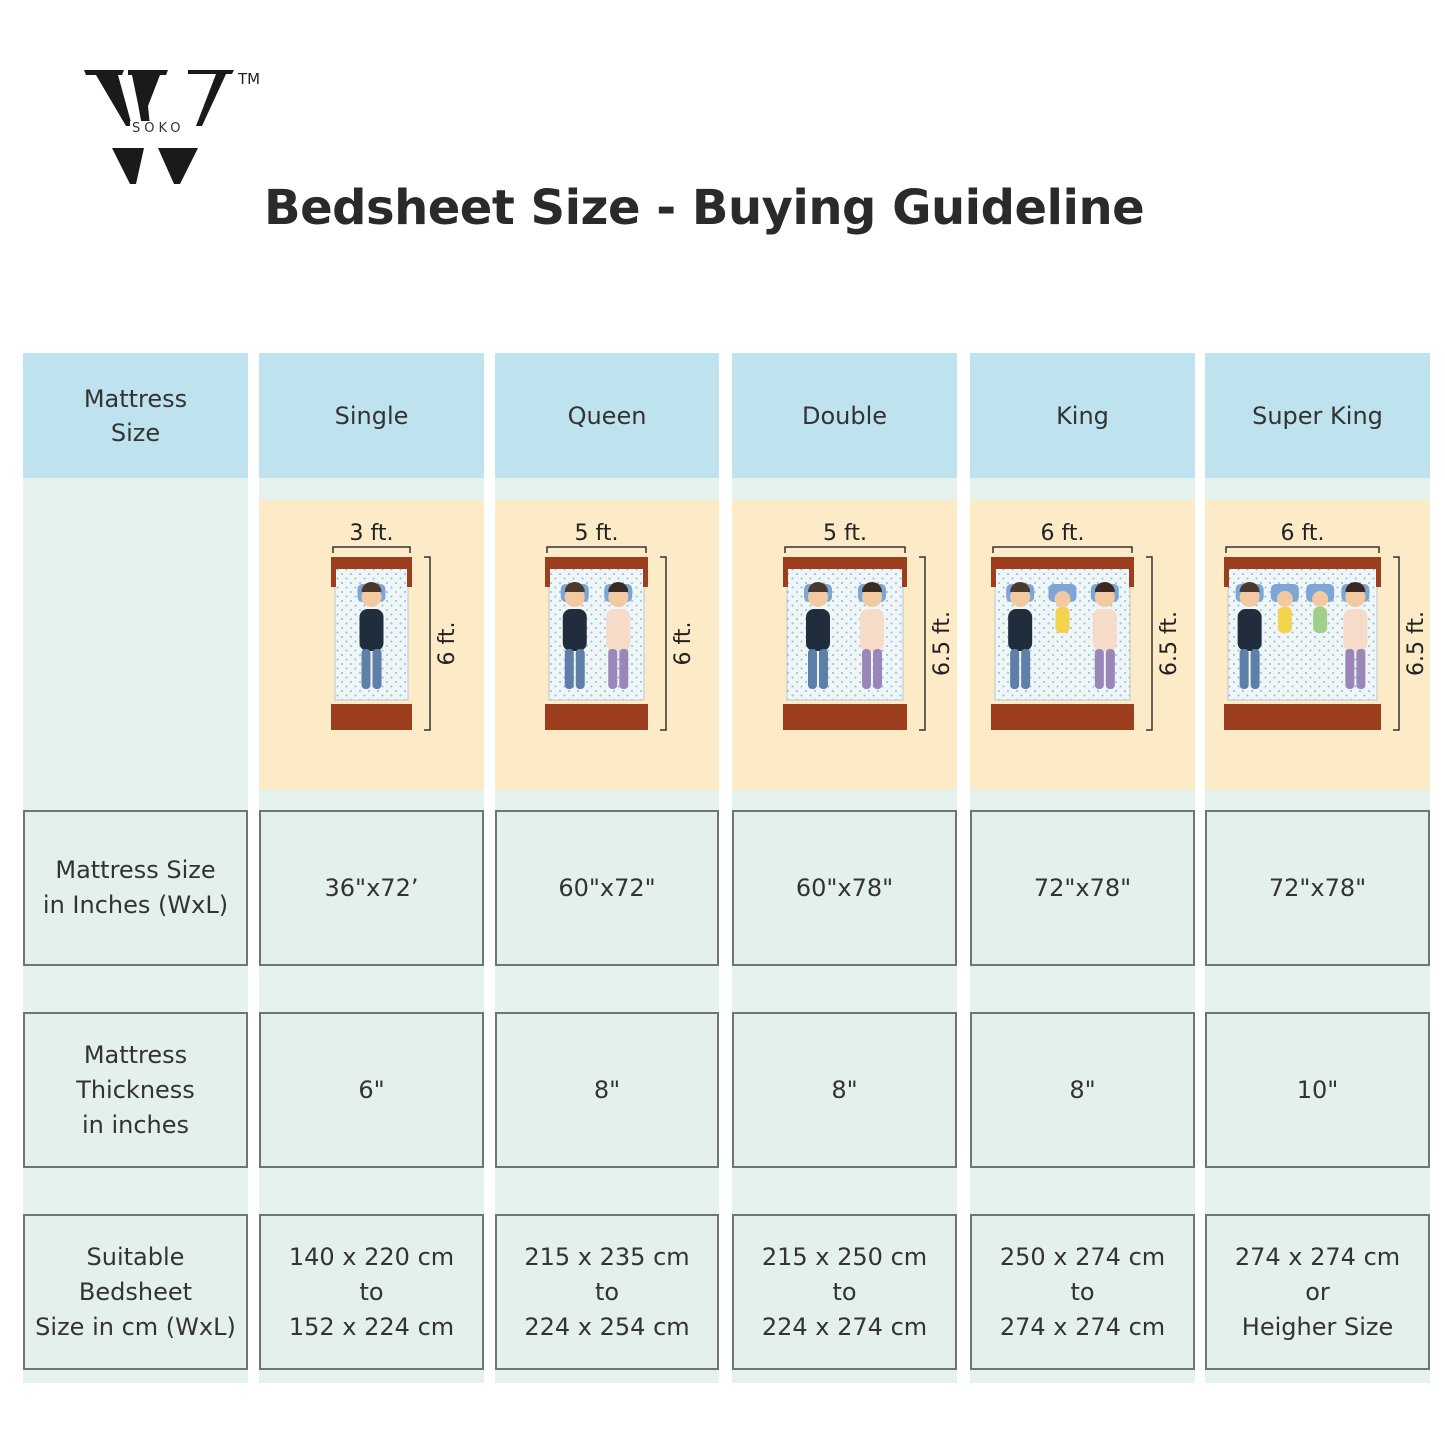  I want to click on w-logo-icon, so click(159, 127).